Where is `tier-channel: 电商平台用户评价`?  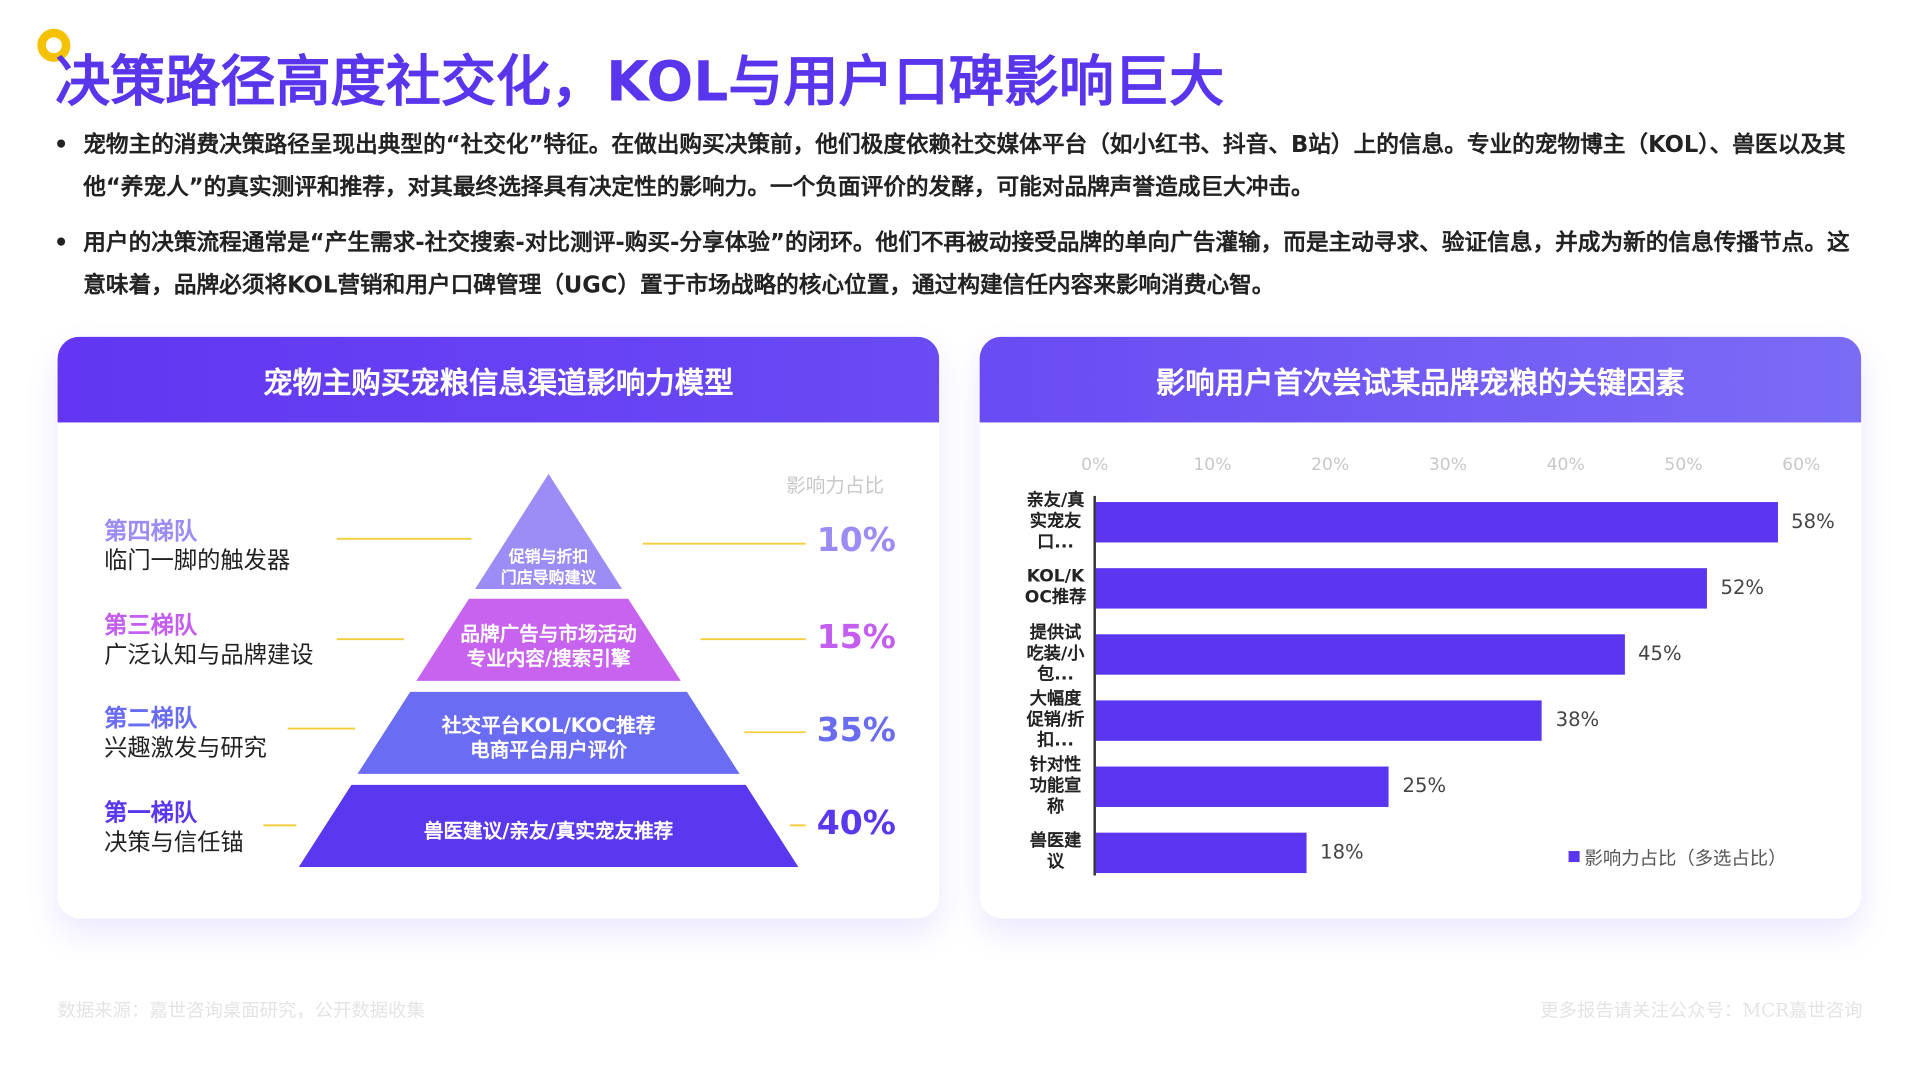
tier-channel: 电商平台用户评价 is located at coordinates (548, 750).